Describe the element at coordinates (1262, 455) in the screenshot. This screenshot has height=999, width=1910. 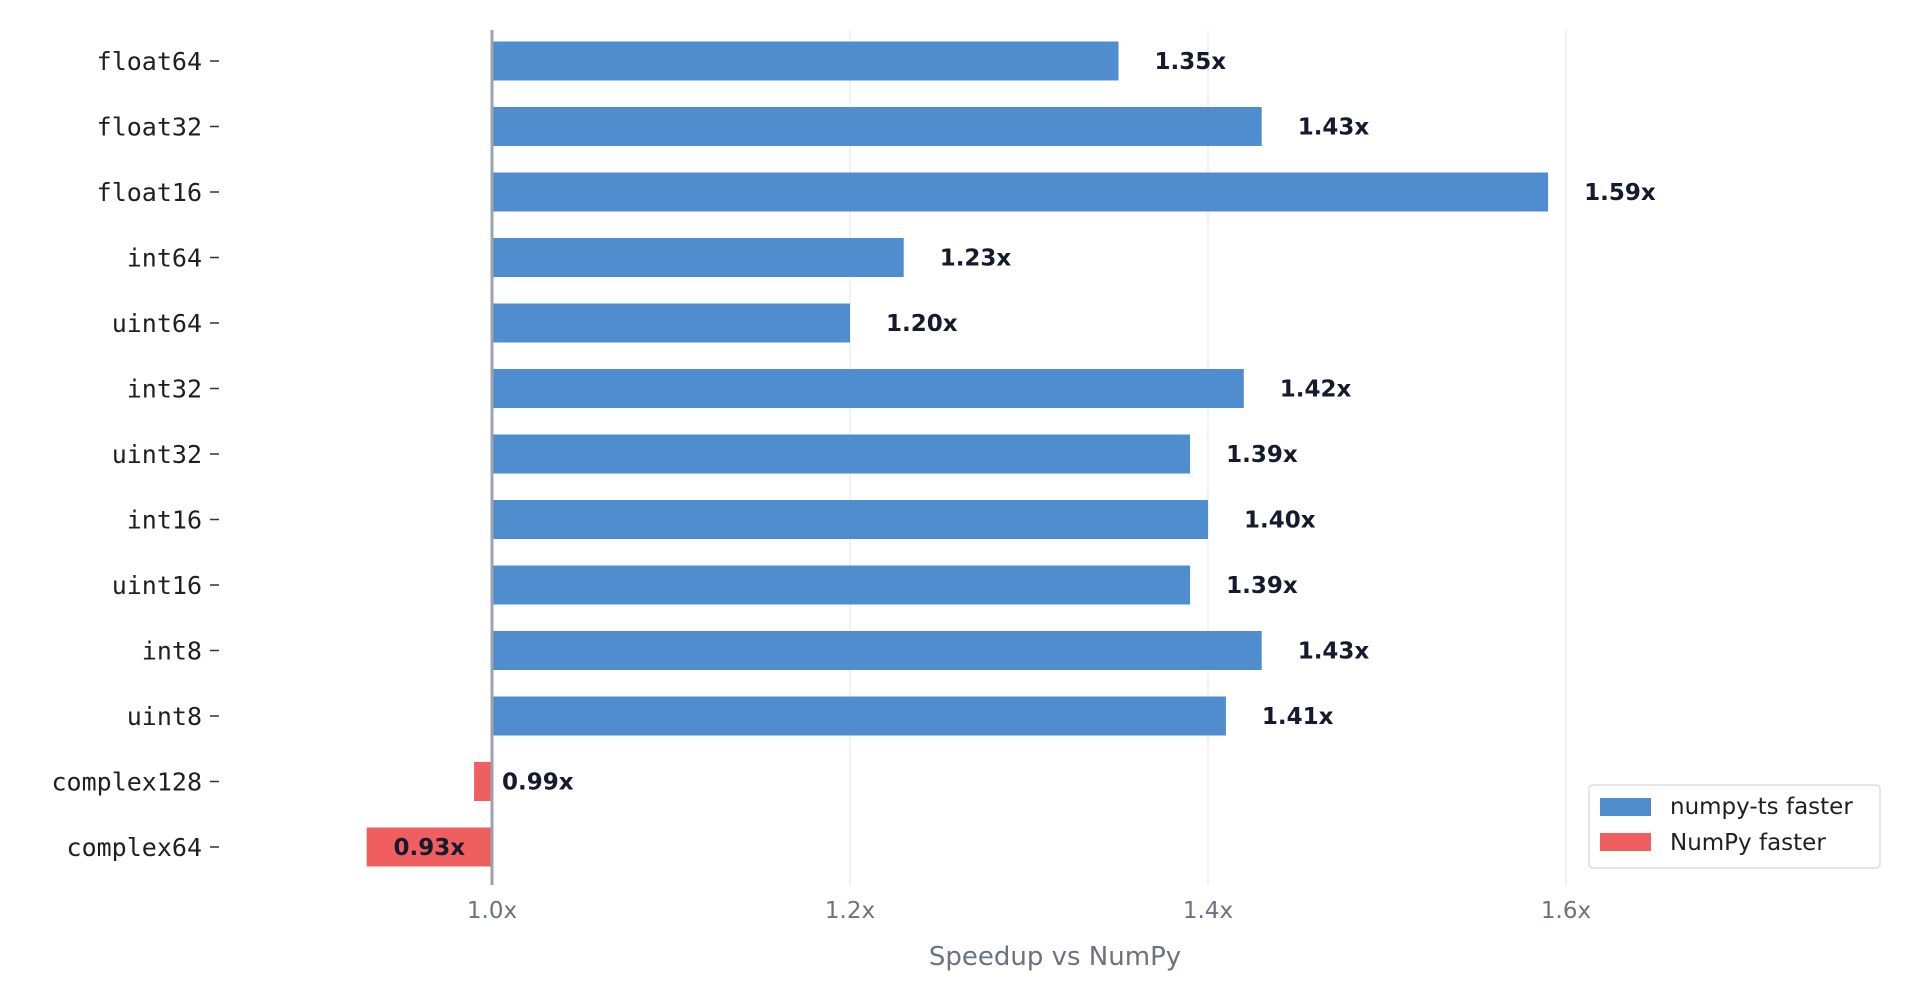
I see `value-label-uint32: 1.39x` at that location.